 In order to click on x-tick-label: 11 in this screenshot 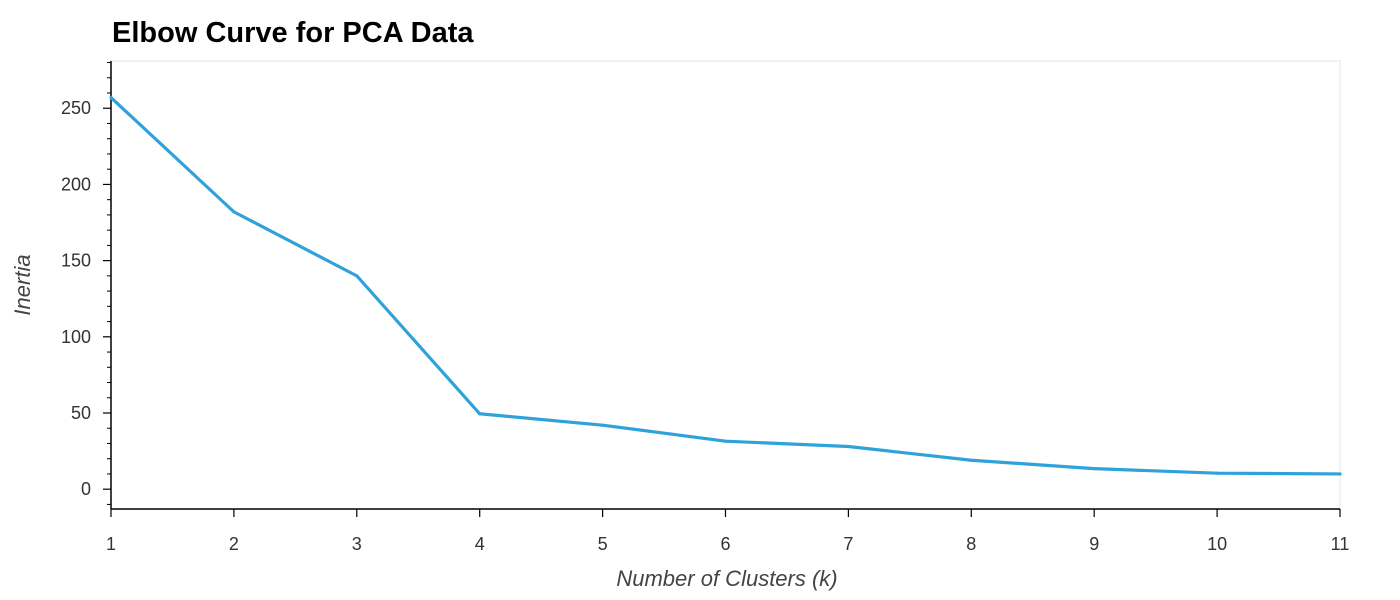, I will do `click(1340, 544)`.